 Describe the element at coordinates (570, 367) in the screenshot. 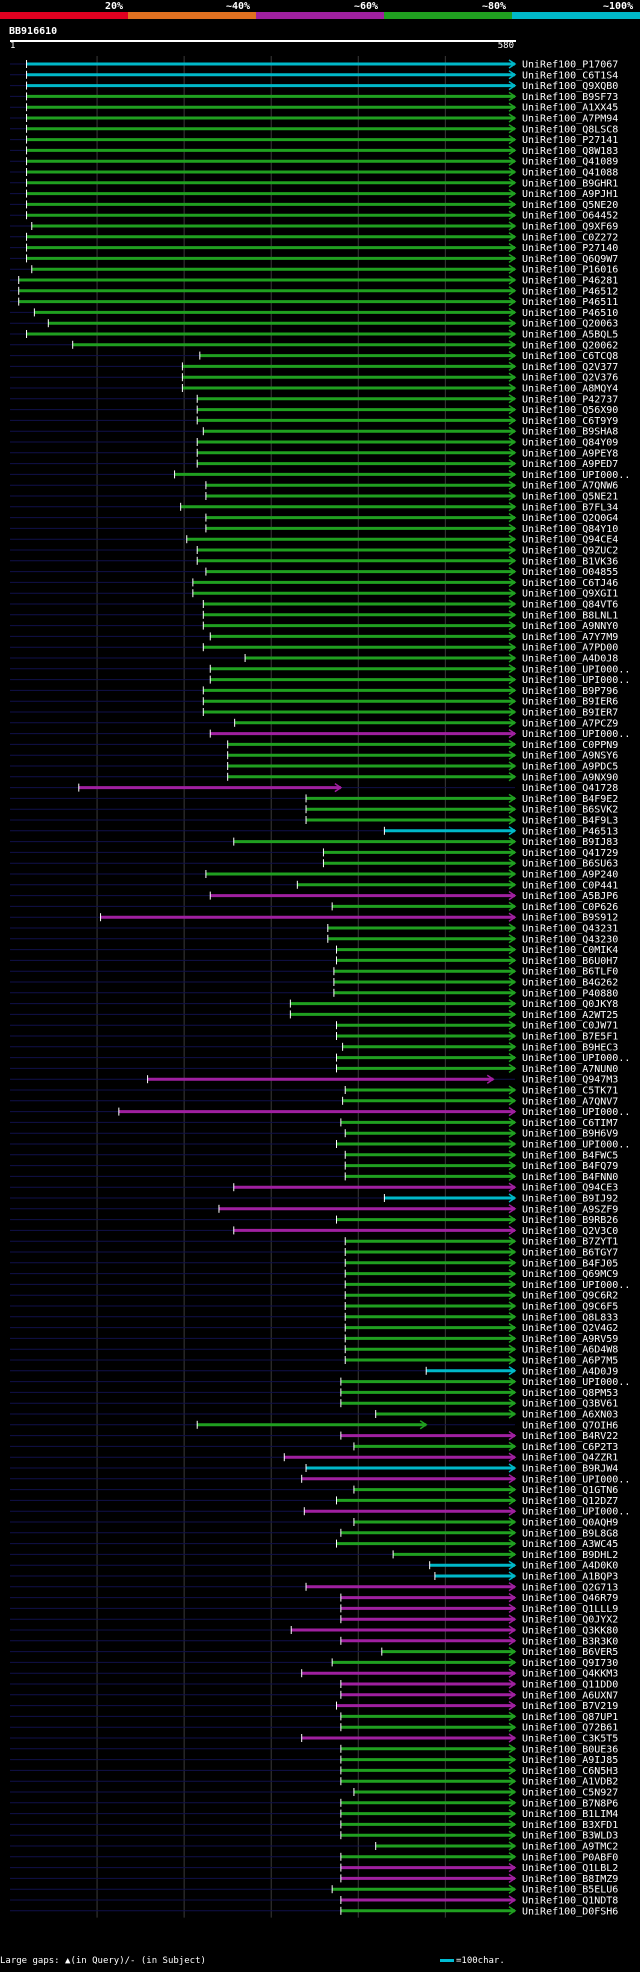

I see `hit-label: UniRef100_Q2V377` at that location.